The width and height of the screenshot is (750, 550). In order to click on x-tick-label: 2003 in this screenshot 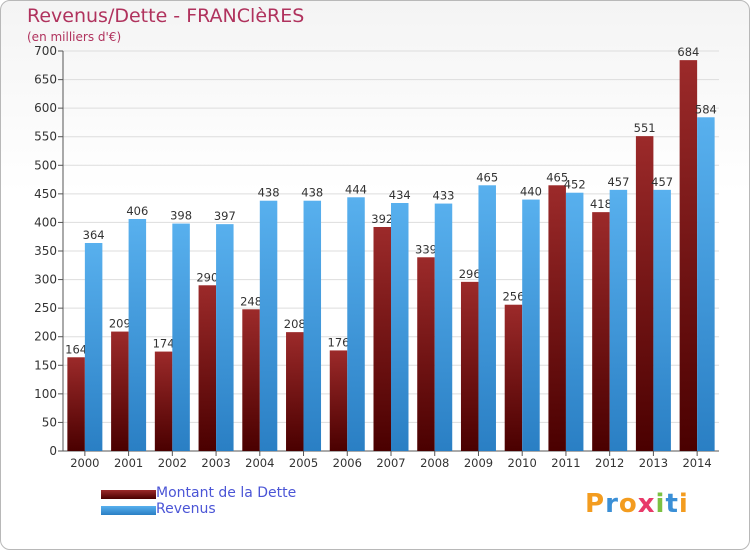, I will do `click(215, 463)`.